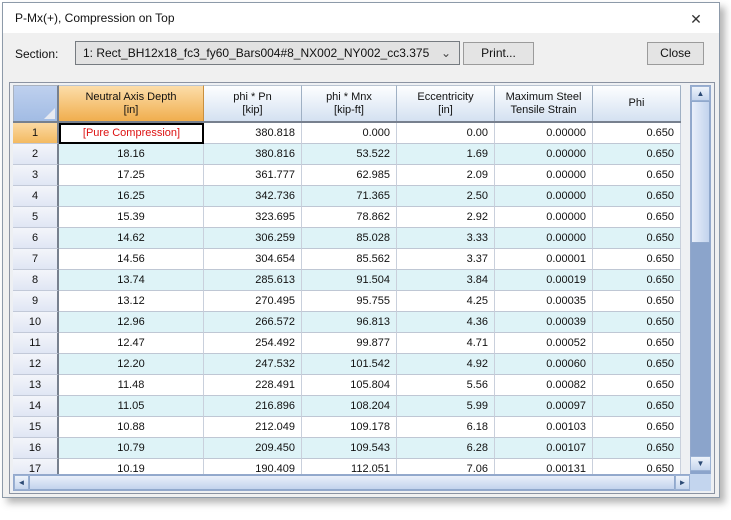  Describe the element at coordinates (544, 406) in the screenshot. I see `grid-cell: 0.00097` at that location.